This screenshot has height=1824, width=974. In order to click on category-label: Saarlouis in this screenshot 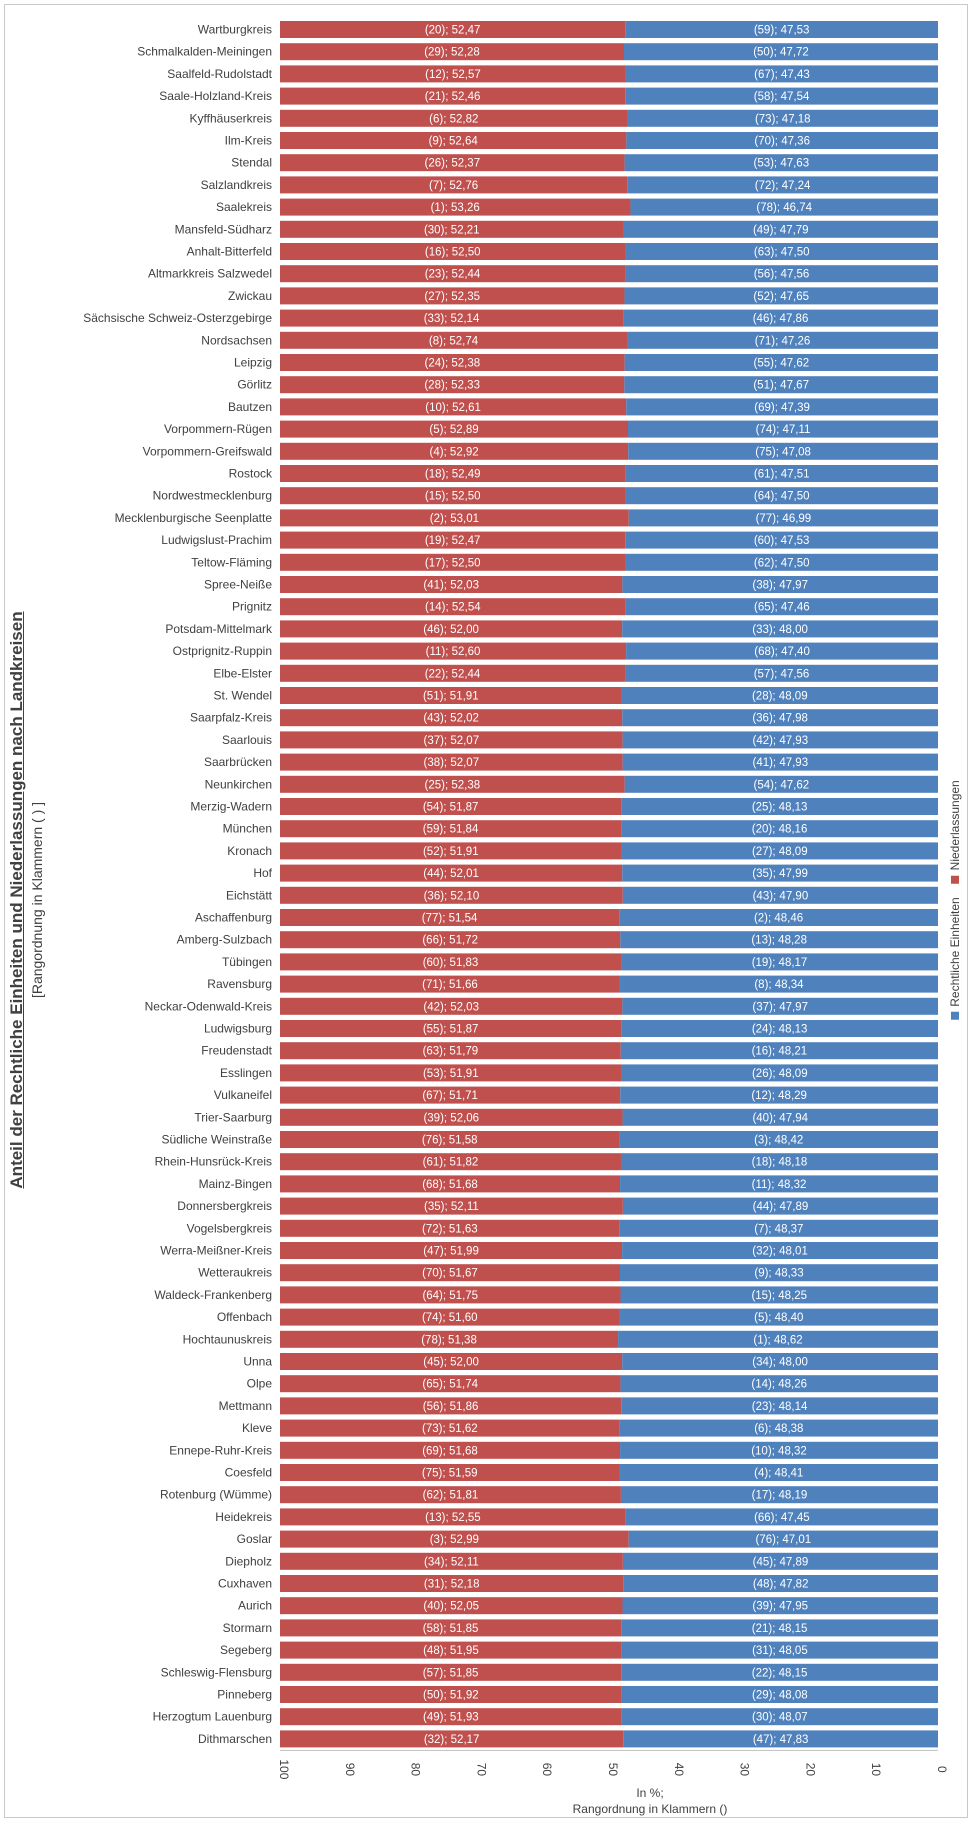, I will do `click(247, 740)`.